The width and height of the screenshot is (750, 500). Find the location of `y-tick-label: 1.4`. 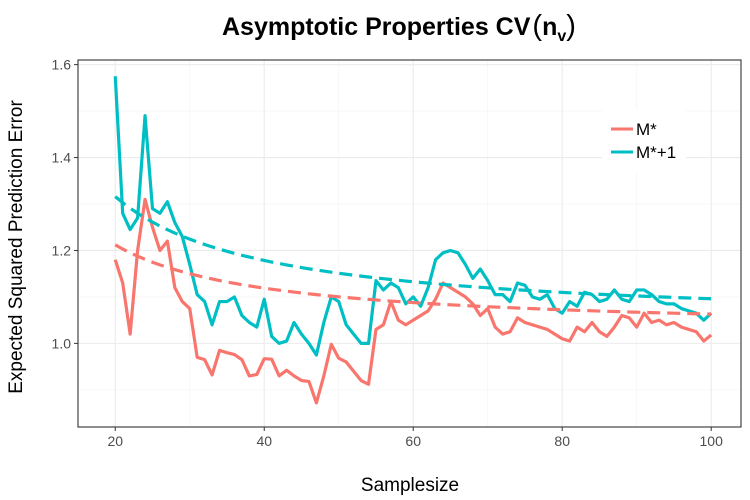

y-tick-label: 1.4 is located at coordinates (62, 158).